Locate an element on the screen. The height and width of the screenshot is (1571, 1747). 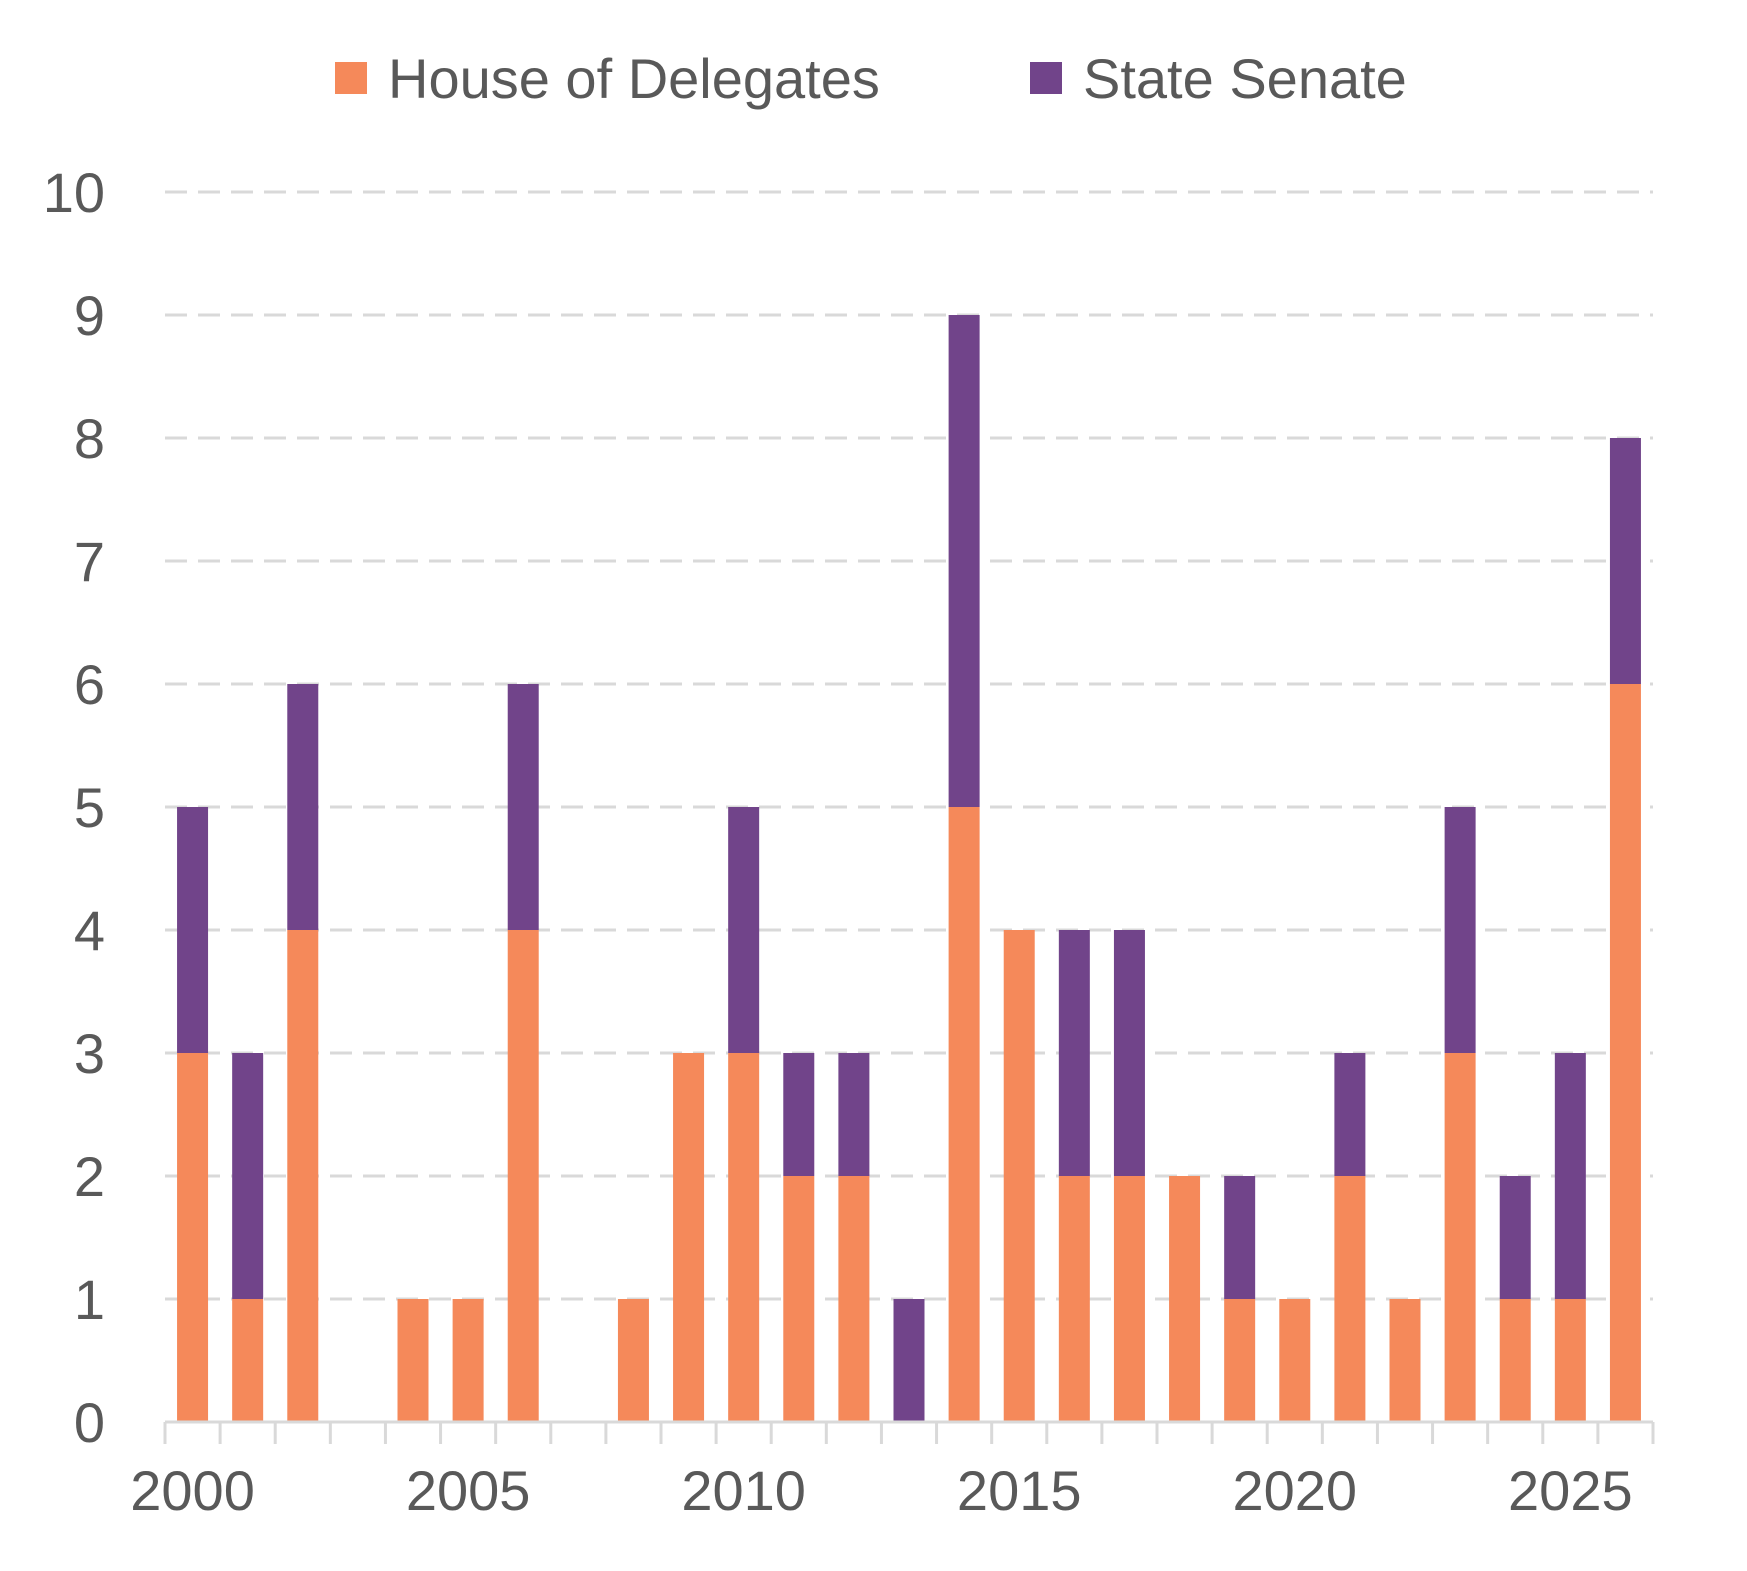
legend-swatch-senate is located at coordinates (1046, 78).